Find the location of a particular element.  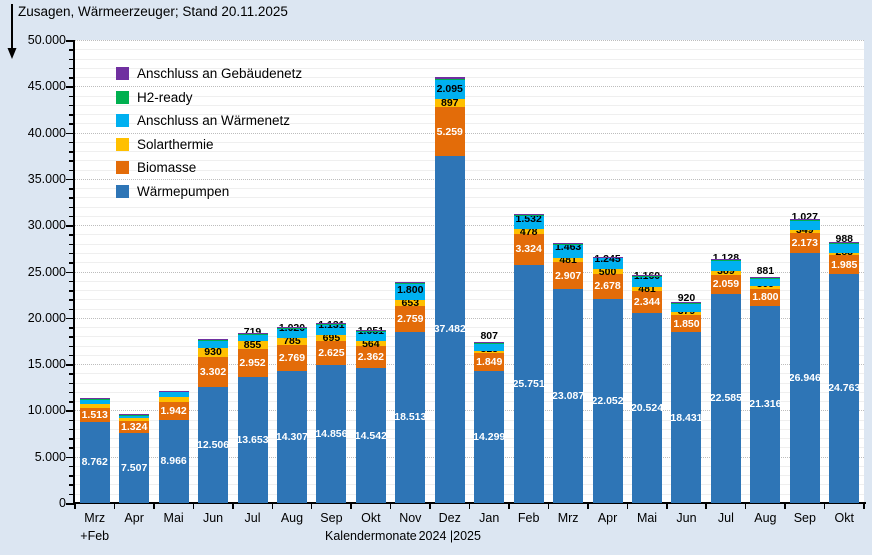

data-label: 37.482 is located at coordinates (449, 329).